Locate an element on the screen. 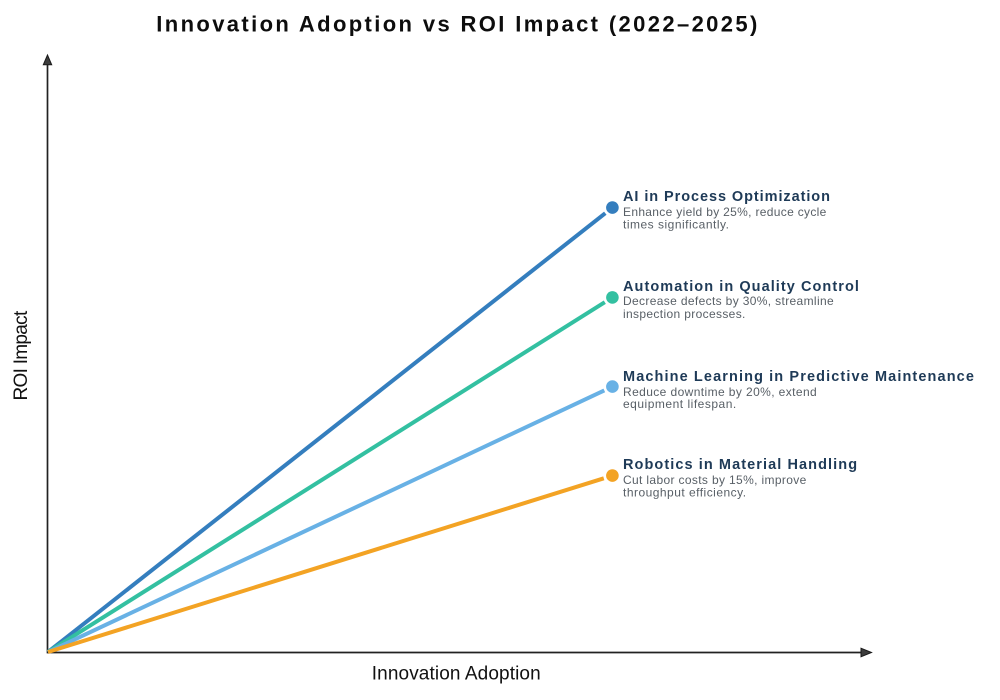 The width and height of the screenshot is (1000, 700). svg-text: AI in Process Optimization is located at coordinates (727, 197).